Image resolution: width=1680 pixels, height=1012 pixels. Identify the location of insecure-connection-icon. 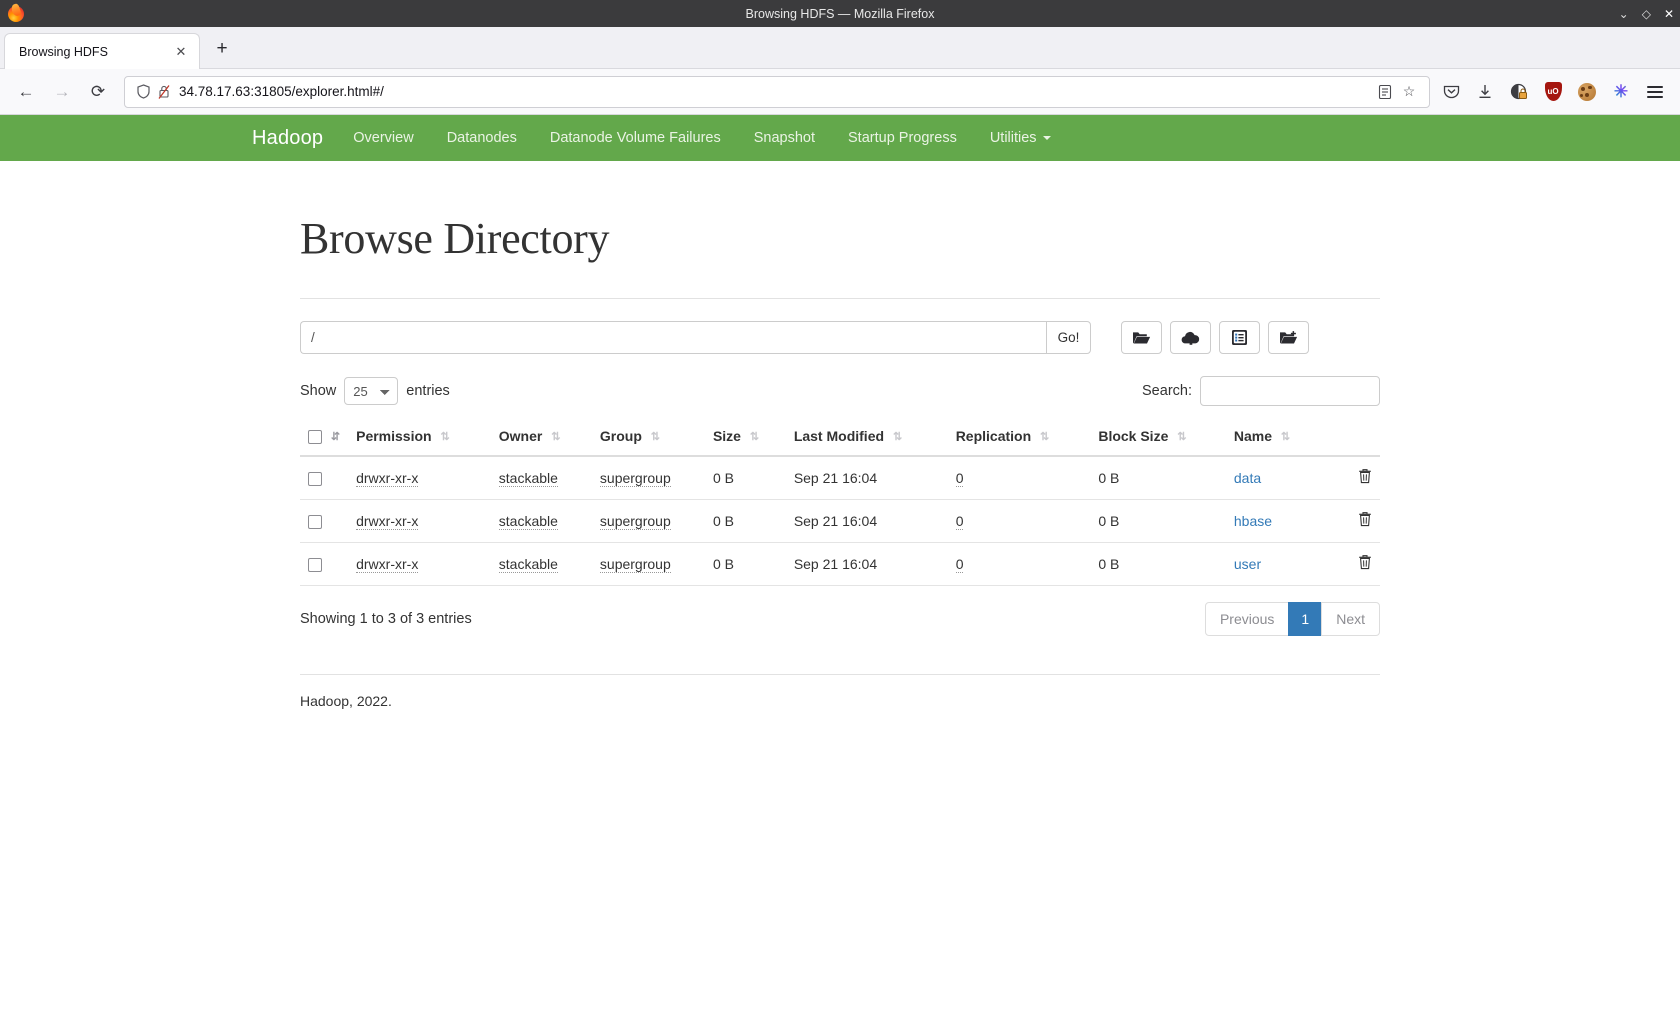
(164, 92).